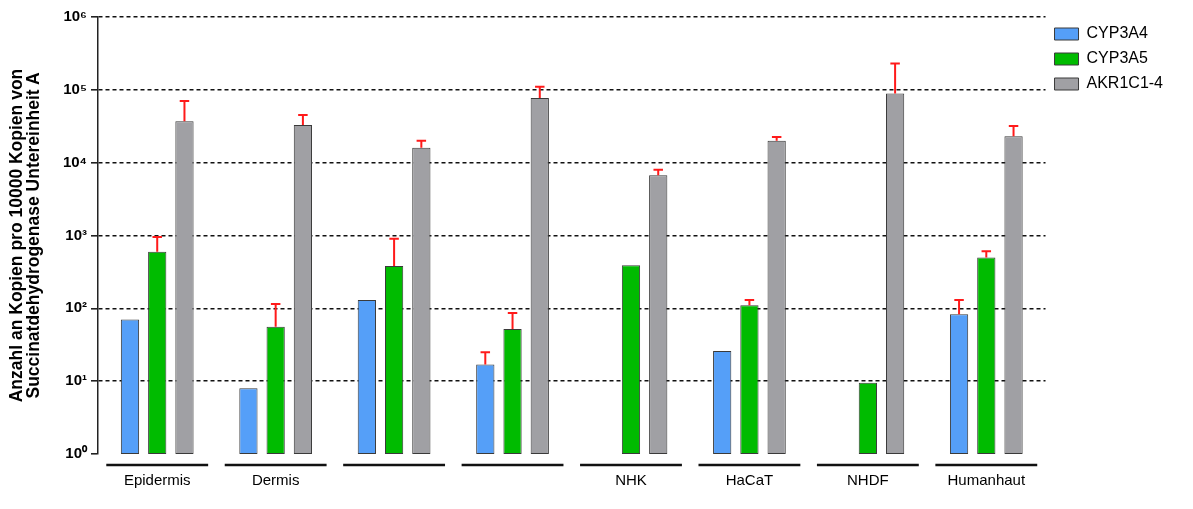  I want to click on legend-label: CYP3A5, so click(1117, 58).